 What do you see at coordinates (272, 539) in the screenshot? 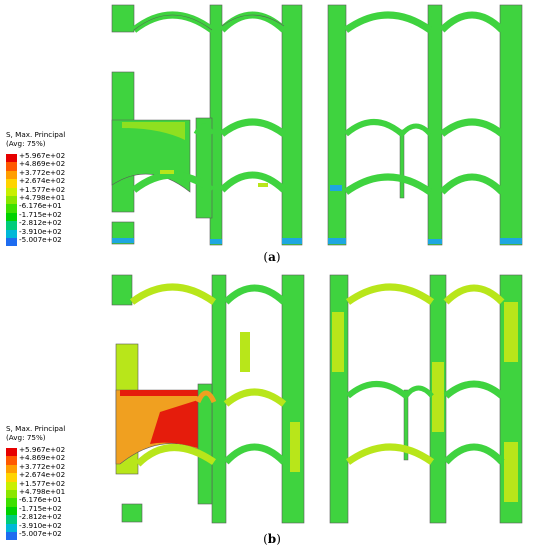
I see `panel-label-b: (b)` at bounding box center [272, 539].